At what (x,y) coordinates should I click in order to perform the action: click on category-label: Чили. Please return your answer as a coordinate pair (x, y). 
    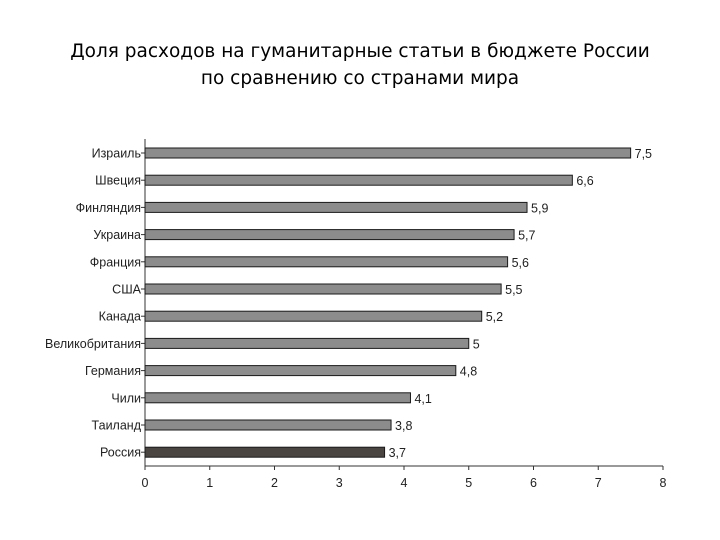
    Looking at the image, I should click on (126, 398).